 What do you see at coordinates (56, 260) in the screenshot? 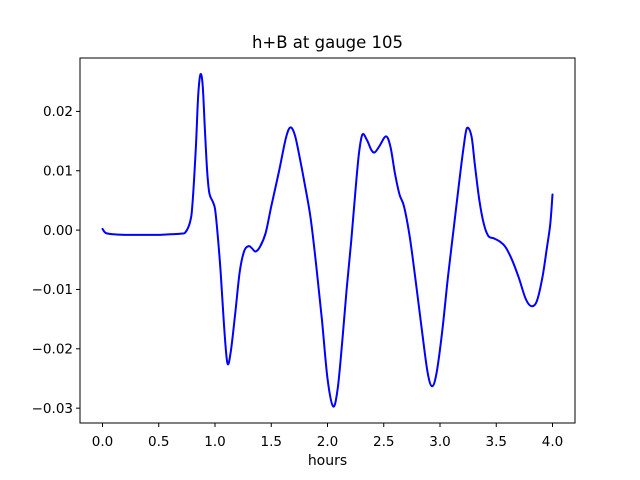
I see `y-axis-ticks: 0.02 0.01 0.00 −0.01 −0.02 −0.03` at bounding box center [56, 260].